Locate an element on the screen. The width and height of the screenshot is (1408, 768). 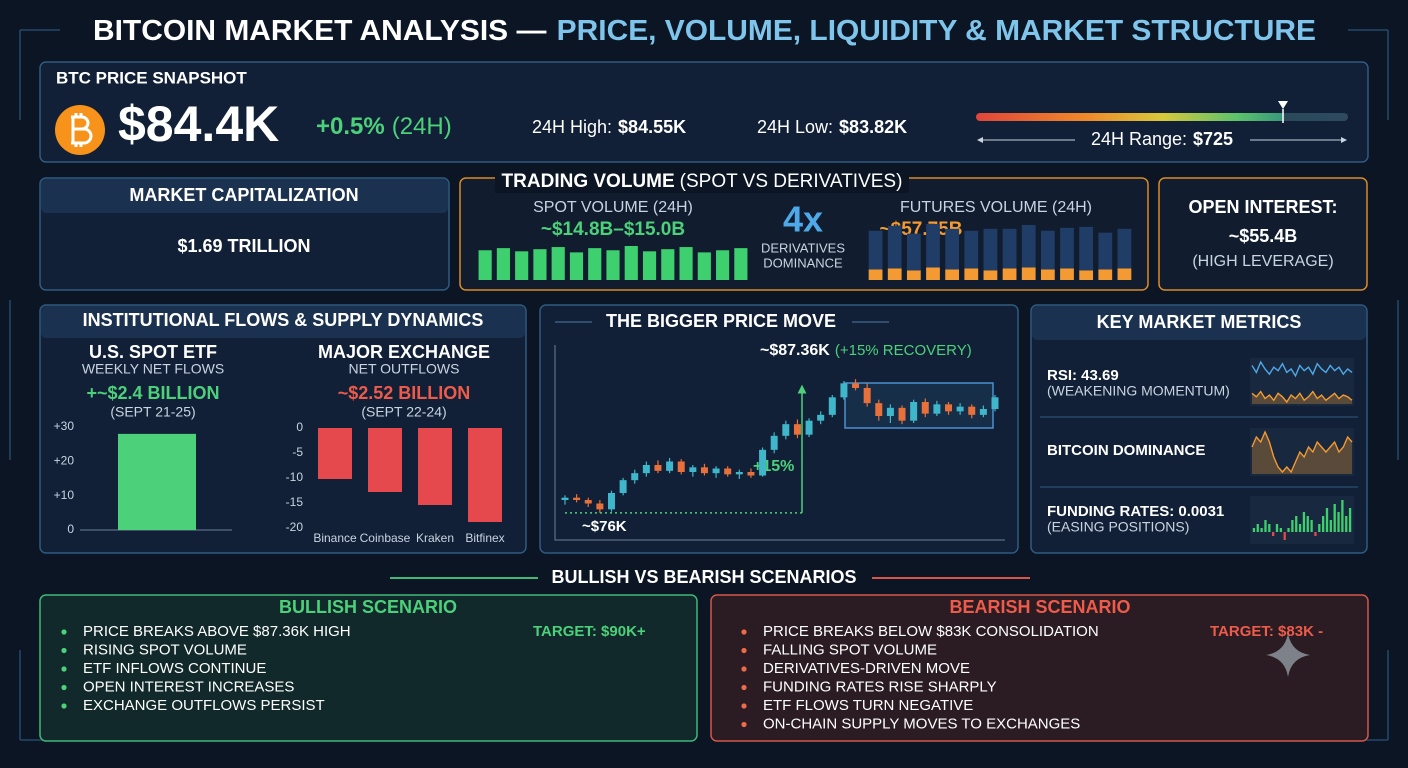
volume-title-main: TRADING VOLUME is located at coordinates (588, 181).